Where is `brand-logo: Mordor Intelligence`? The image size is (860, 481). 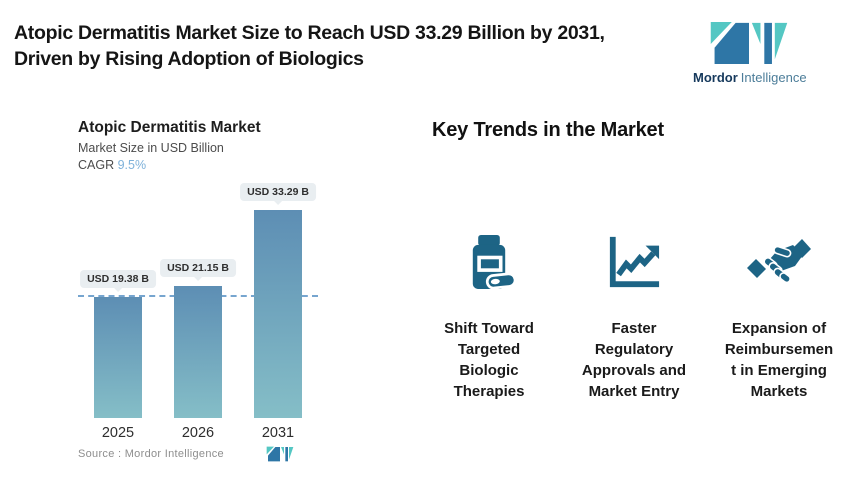 brand-logo: Mordor Intelligence is located at coordinates (750, 53).